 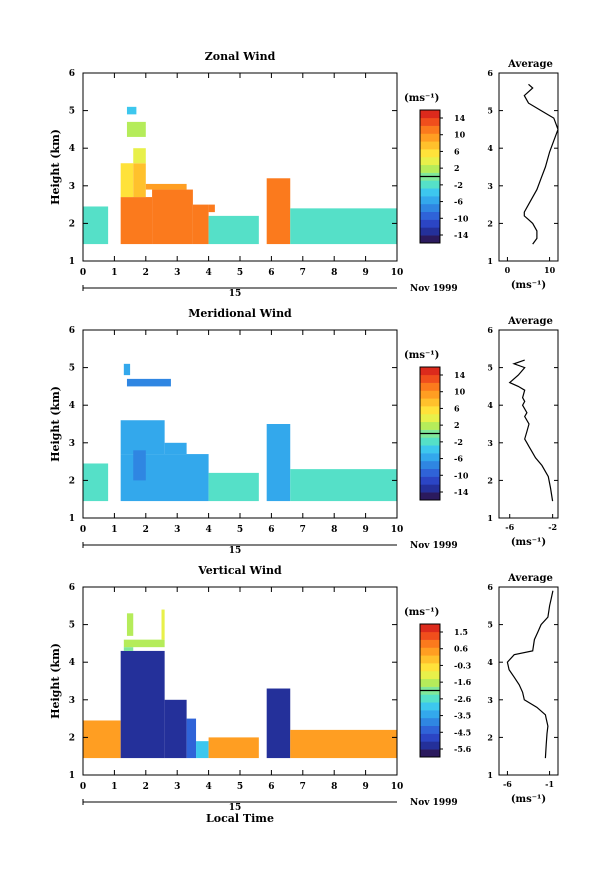 What do you see at coordinates (530, 578) in the screenshot?
I see `average-title: Average` at bounding box center [530, 578].